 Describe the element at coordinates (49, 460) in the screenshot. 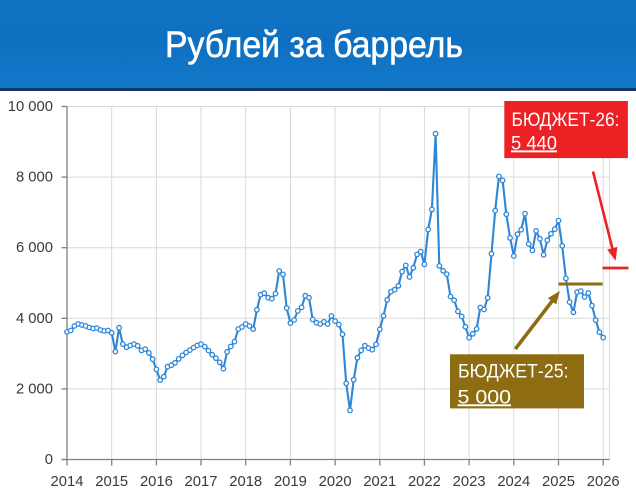

I see `svg-text: 0` at that location.